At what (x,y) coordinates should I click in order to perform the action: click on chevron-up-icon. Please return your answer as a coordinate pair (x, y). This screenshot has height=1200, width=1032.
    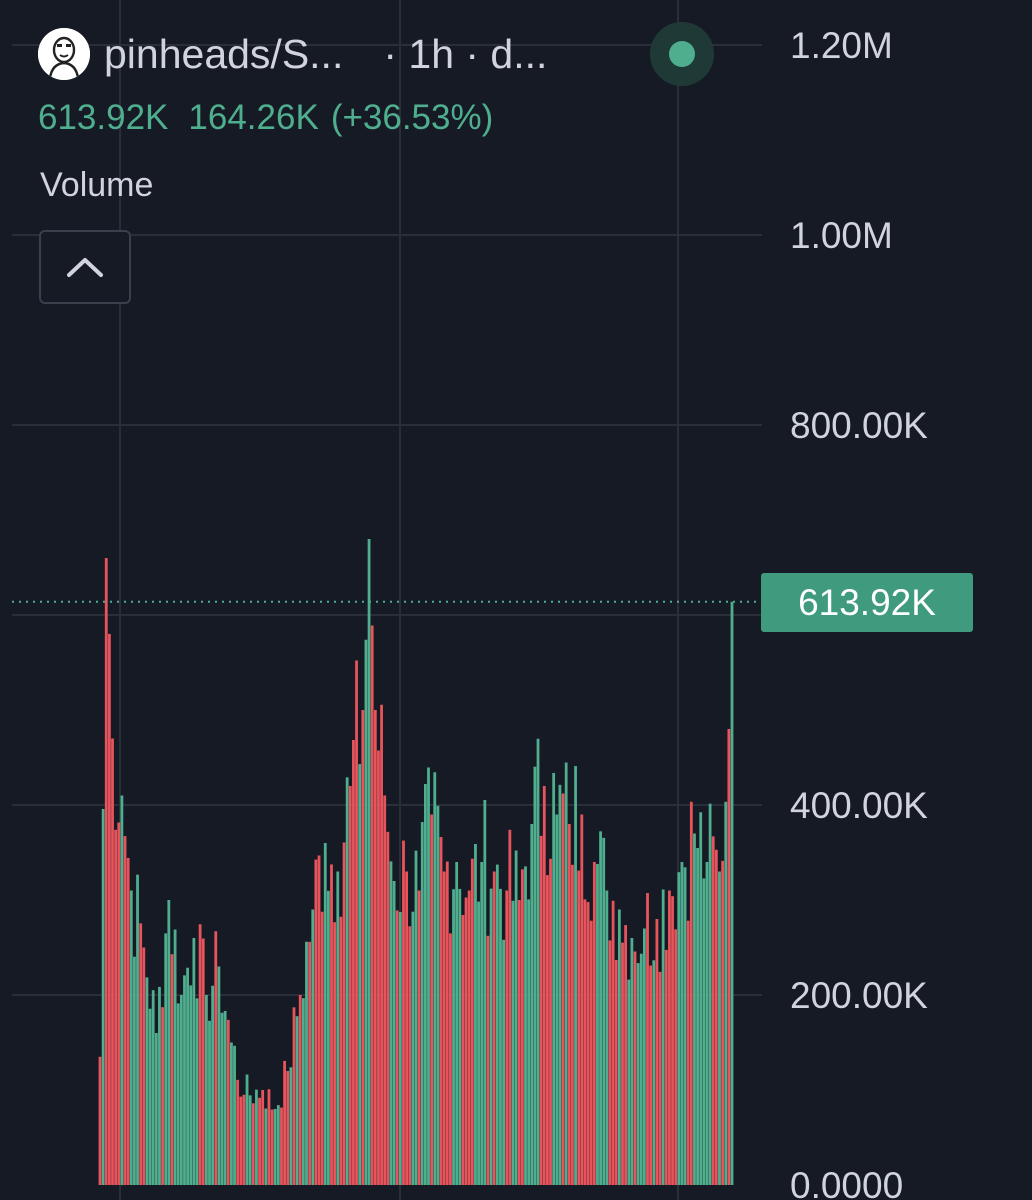
    Looking at the image, I should click on (85, 267).